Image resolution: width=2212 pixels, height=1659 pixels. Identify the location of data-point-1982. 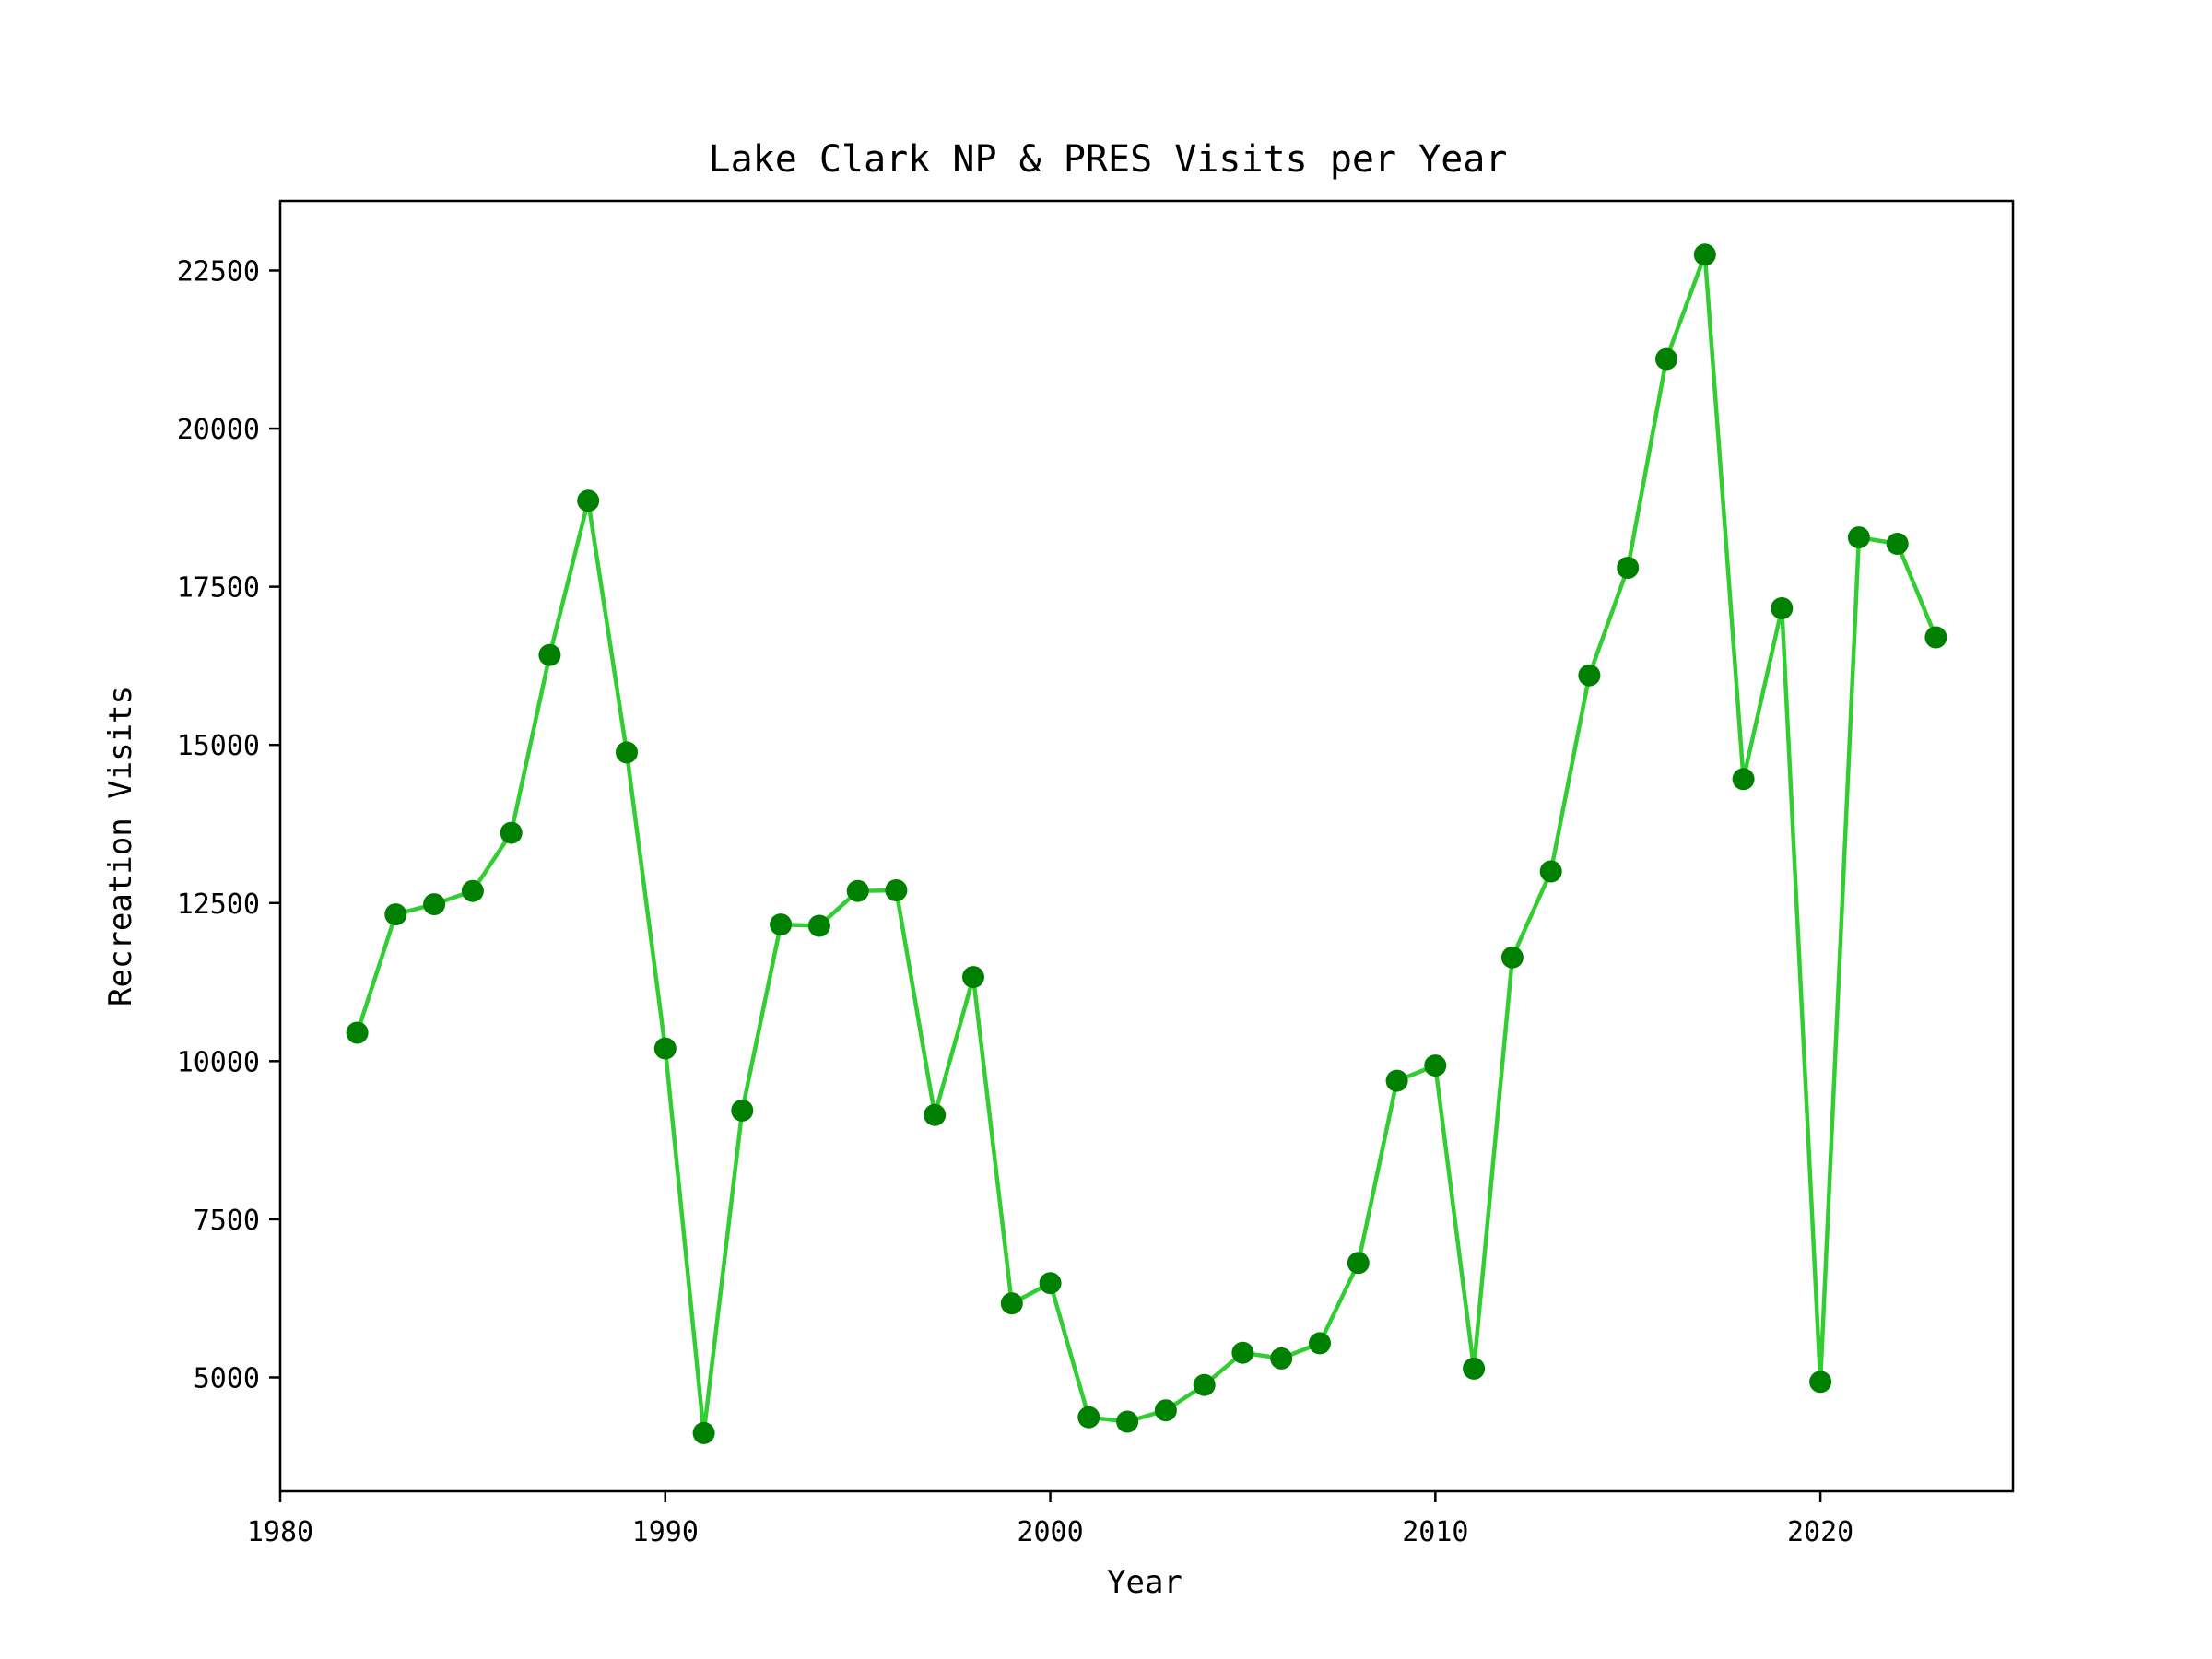
(357, 1032).